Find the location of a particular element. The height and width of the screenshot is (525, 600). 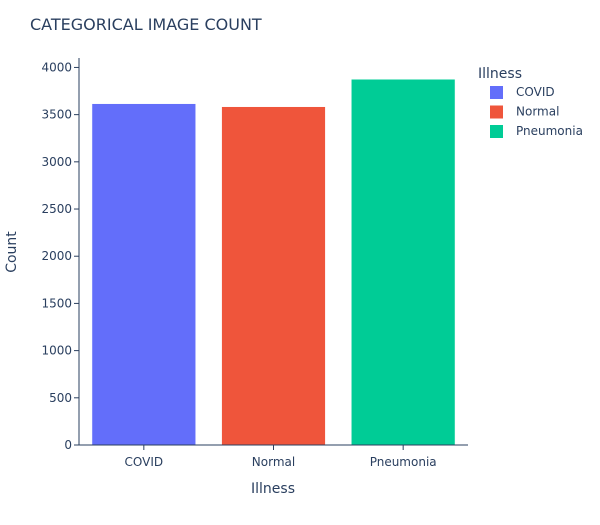

y-tick-label: 500 is located at coordinates (60, 398).